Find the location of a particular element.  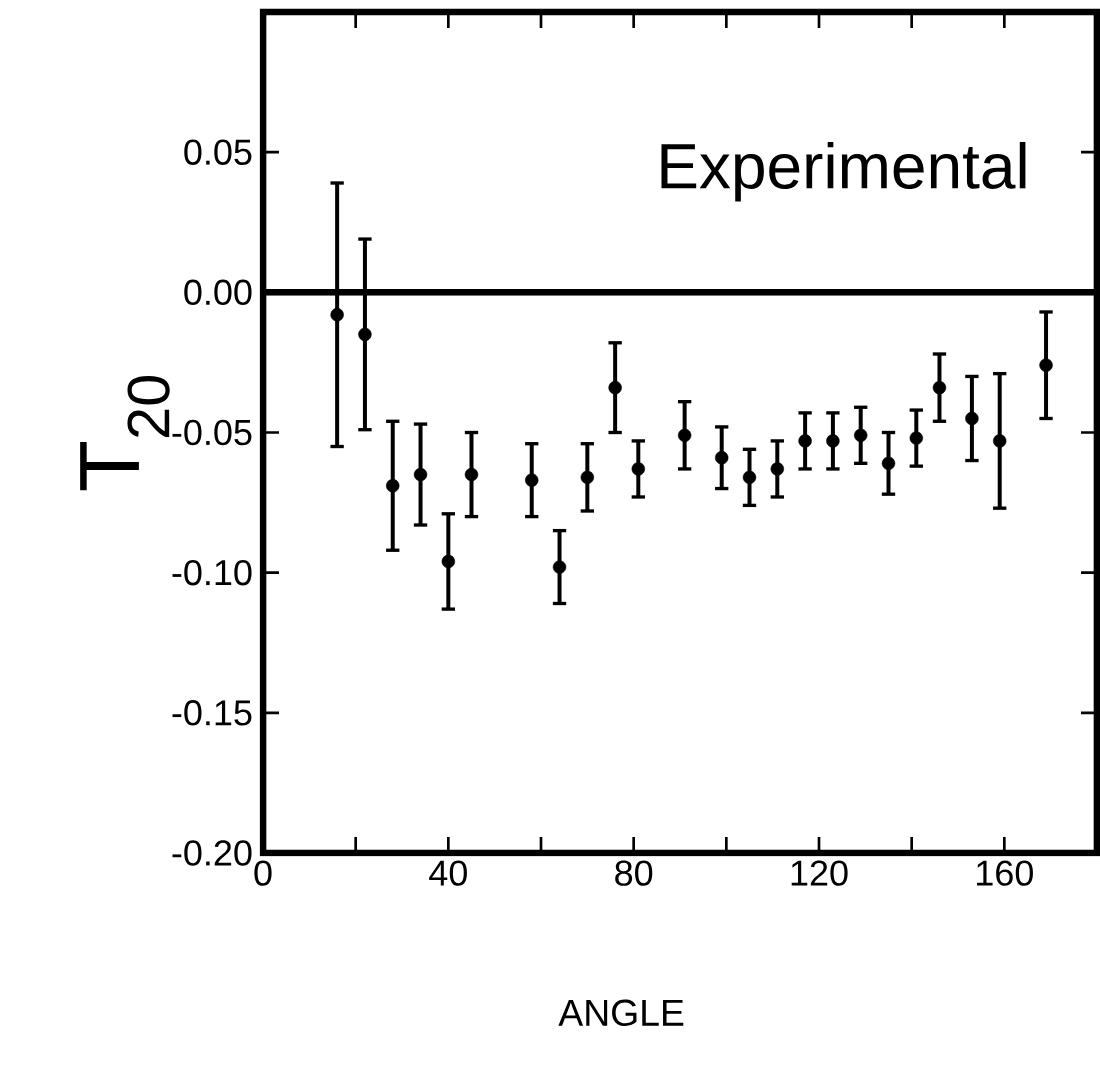

y-tick-label: -0.15 is located at coordinates (212, 713).